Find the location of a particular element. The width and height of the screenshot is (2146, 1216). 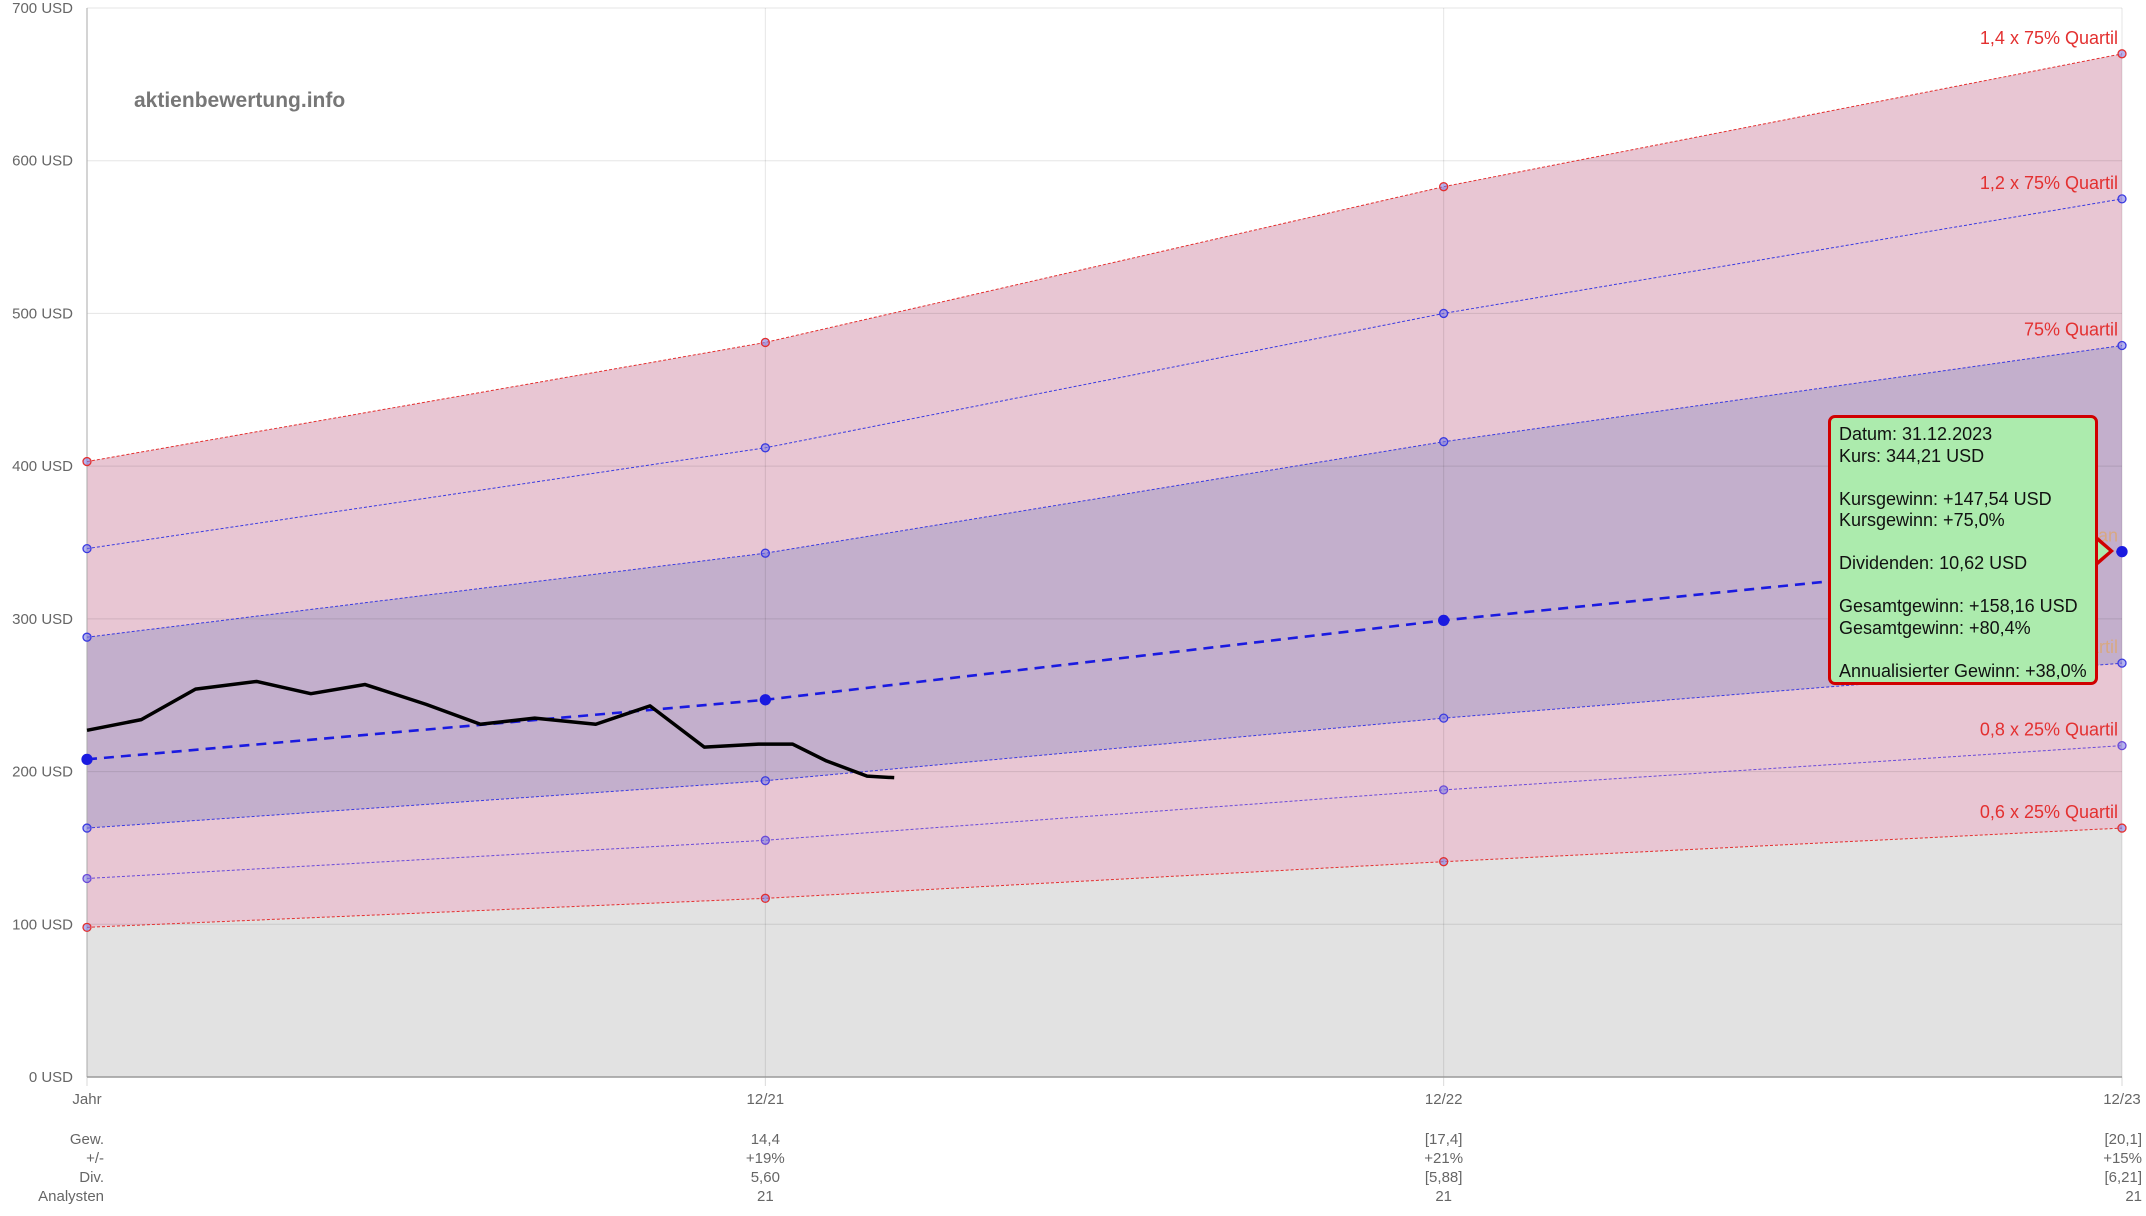

band-label: 75% Quartil is located at coordinates (2071, 329).